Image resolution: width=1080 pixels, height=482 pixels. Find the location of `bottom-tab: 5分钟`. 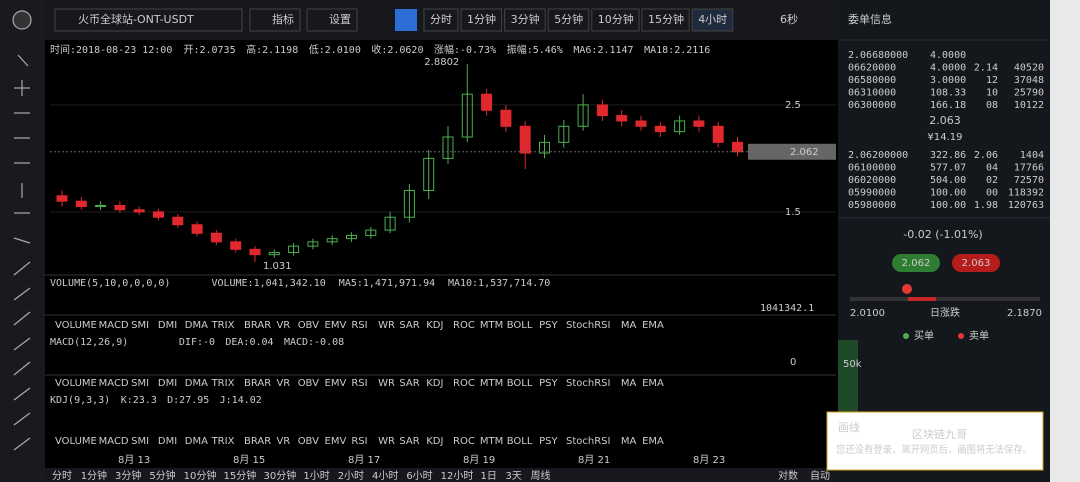

bottom-tab: 5分钟 is located at coordinates (162, 475).